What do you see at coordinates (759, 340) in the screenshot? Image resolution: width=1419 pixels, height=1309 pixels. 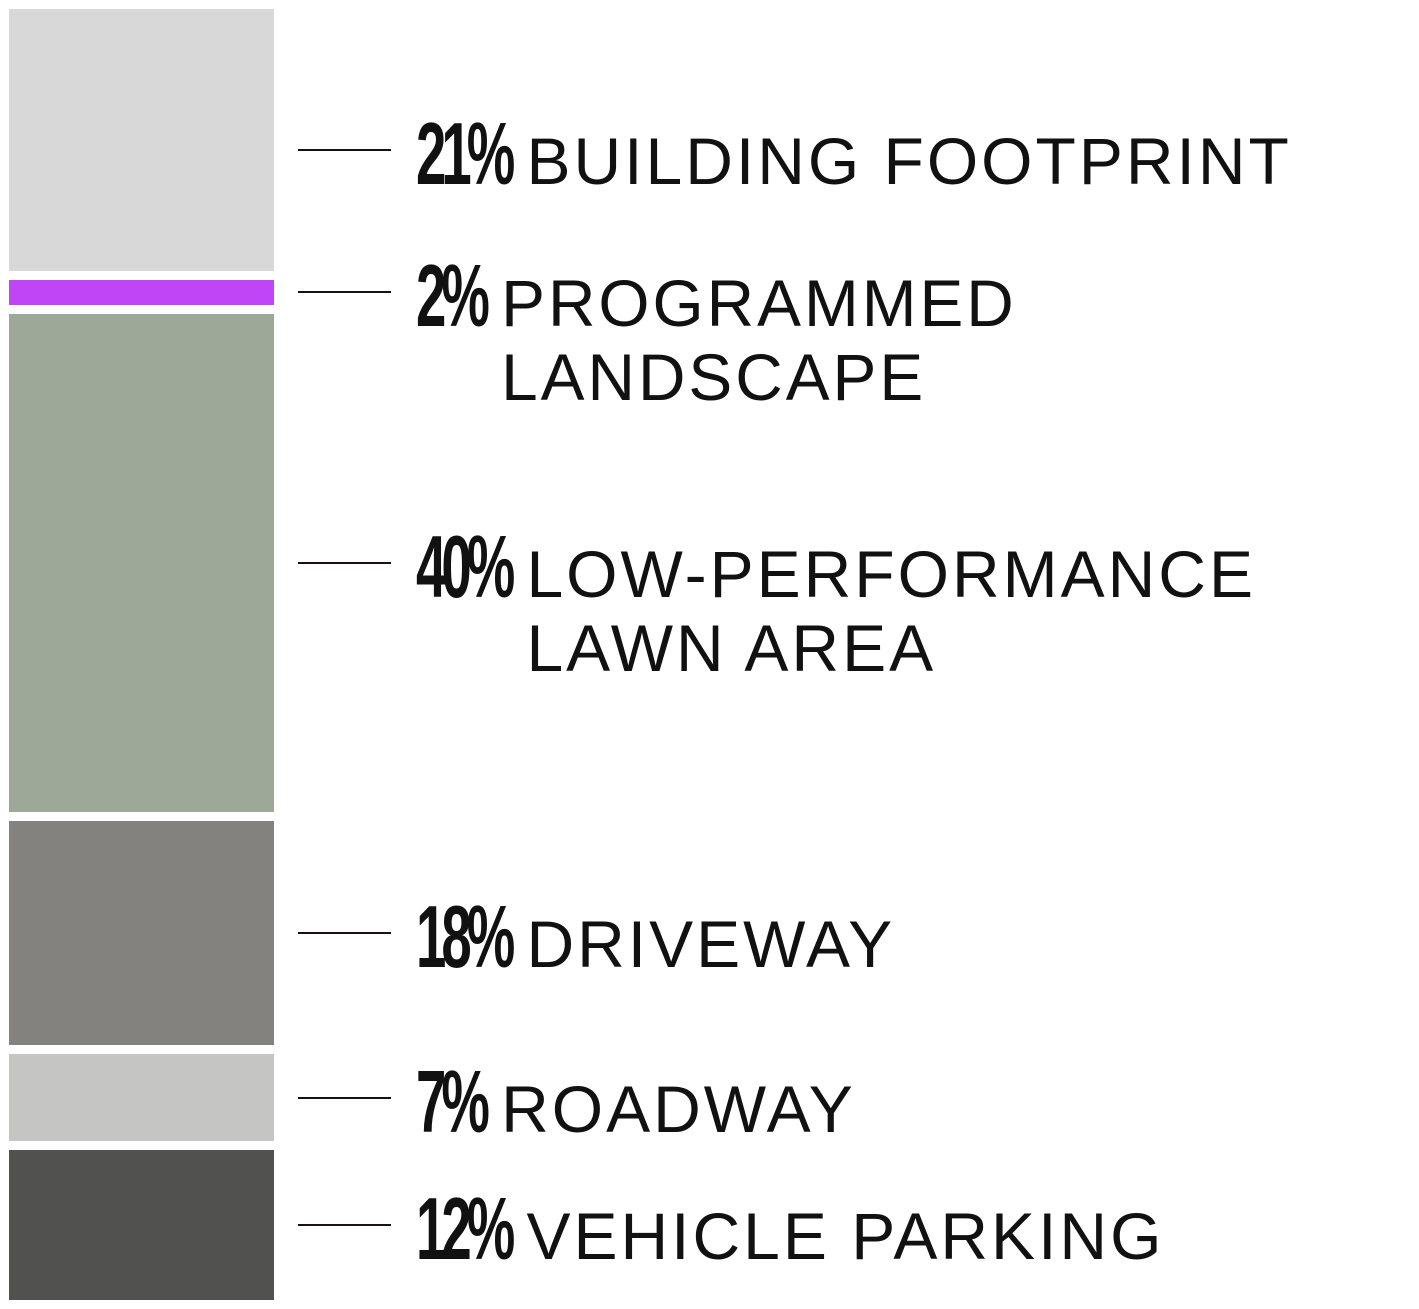 I see `category-label-1: PROGRAMMED LANDSCAPE` at bounding box center [759, 340].